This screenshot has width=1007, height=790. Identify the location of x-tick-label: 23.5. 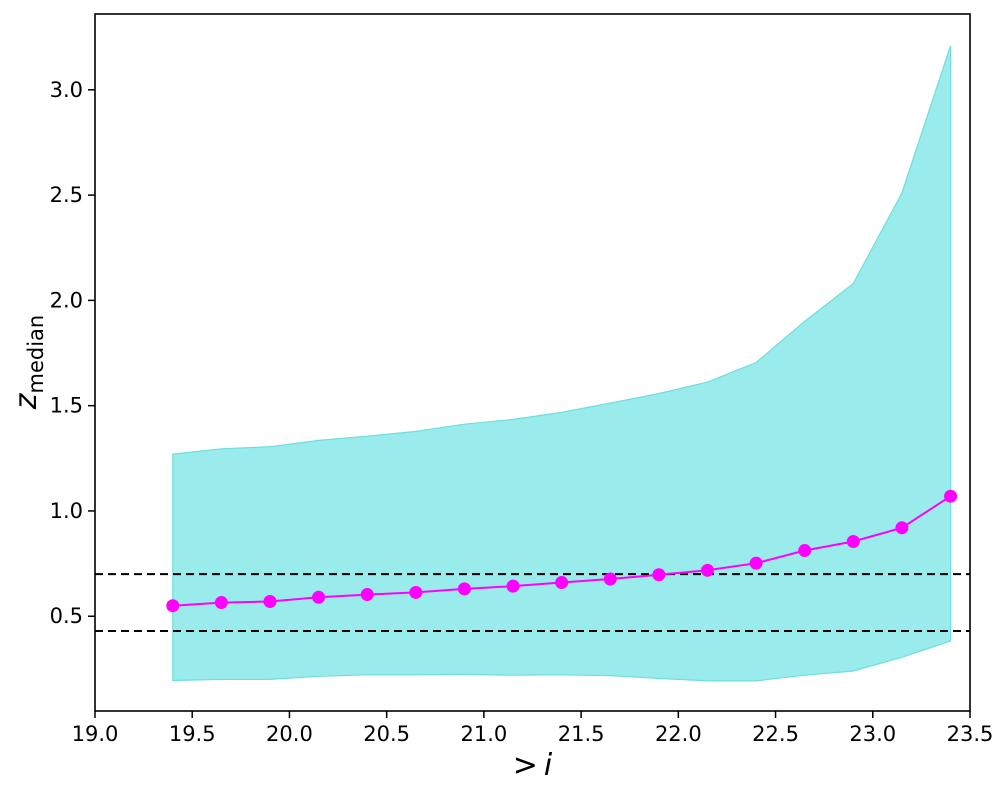
(970, 734).